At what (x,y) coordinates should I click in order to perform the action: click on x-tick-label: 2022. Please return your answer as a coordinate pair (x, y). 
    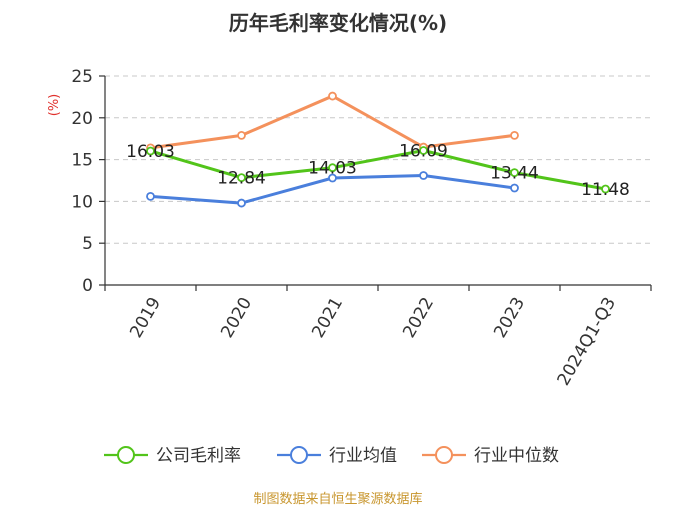
    Looking at the image, I should click on (418, 317).